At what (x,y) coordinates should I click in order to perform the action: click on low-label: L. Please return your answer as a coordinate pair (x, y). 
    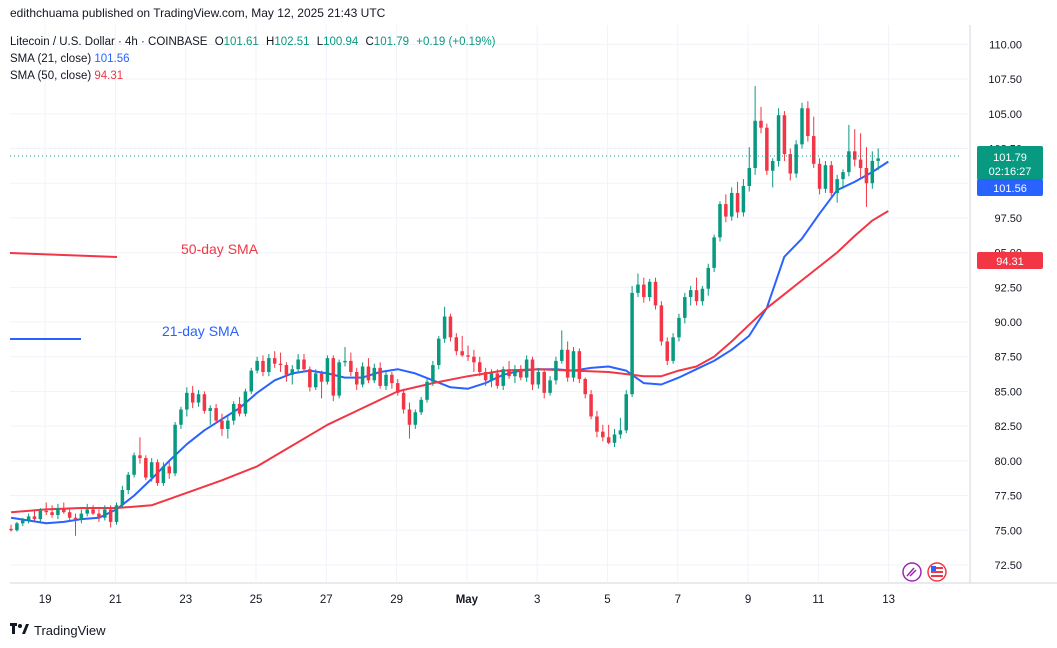
    Looking at the image, I should click on (320, 42).